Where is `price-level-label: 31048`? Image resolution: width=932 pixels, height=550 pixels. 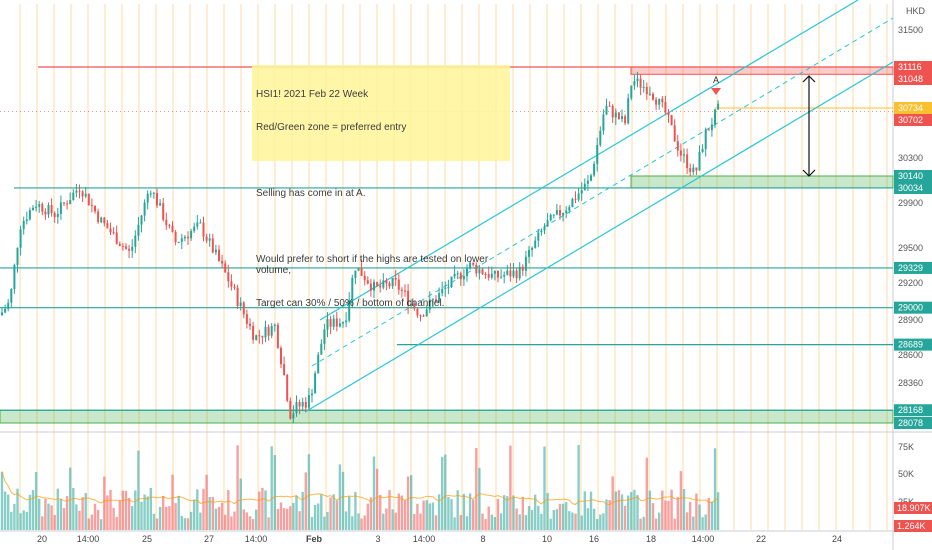 price-level-label: 31048 is located at coordinates (910, 79).